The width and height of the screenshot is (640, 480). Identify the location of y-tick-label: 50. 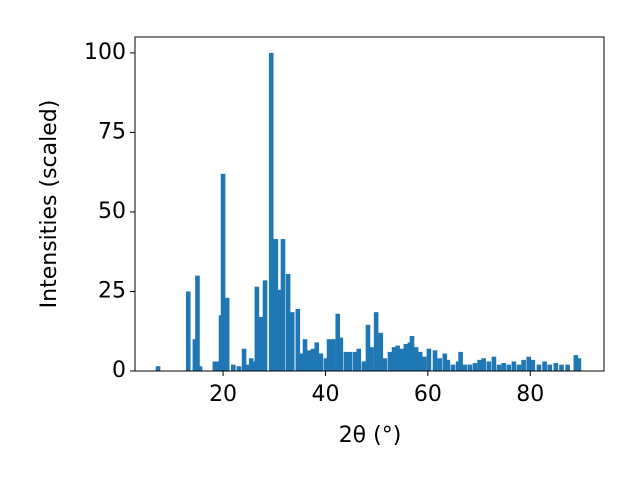
(112, 211).